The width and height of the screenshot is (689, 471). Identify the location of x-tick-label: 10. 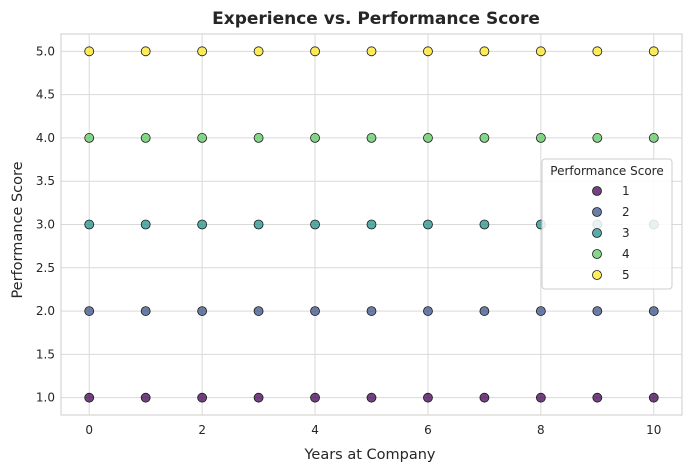
(653, 430).